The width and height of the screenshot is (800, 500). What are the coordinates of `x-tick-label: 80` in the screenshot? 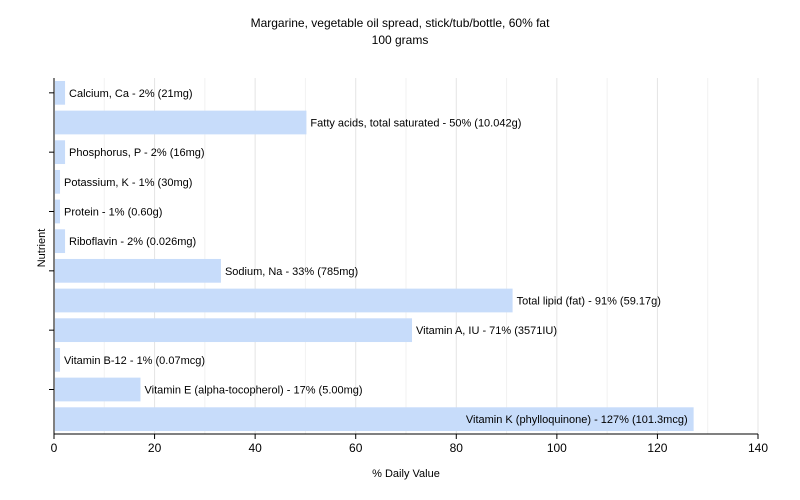 It's located at (457, 448).